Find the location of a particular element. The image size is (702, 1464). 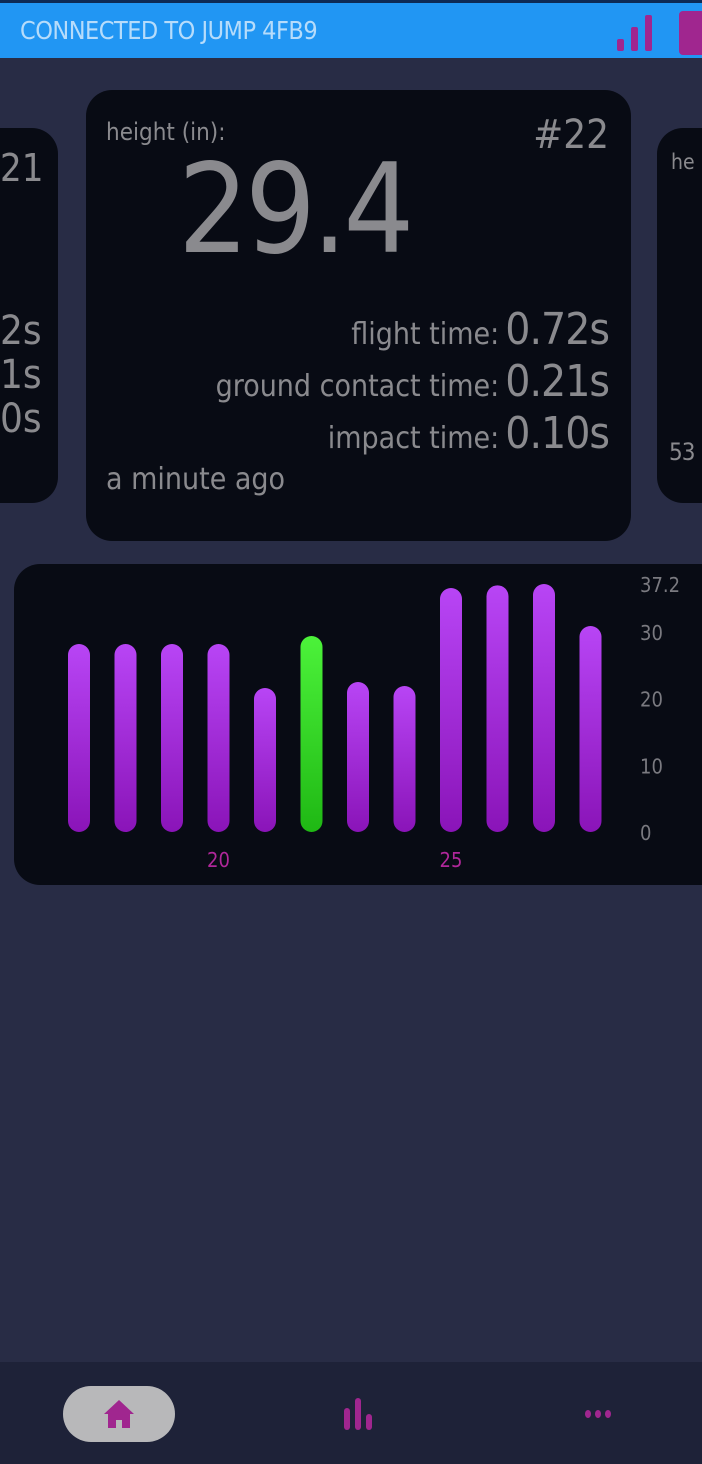

x-tick-label: 25 is located at coordinates (451, 860).